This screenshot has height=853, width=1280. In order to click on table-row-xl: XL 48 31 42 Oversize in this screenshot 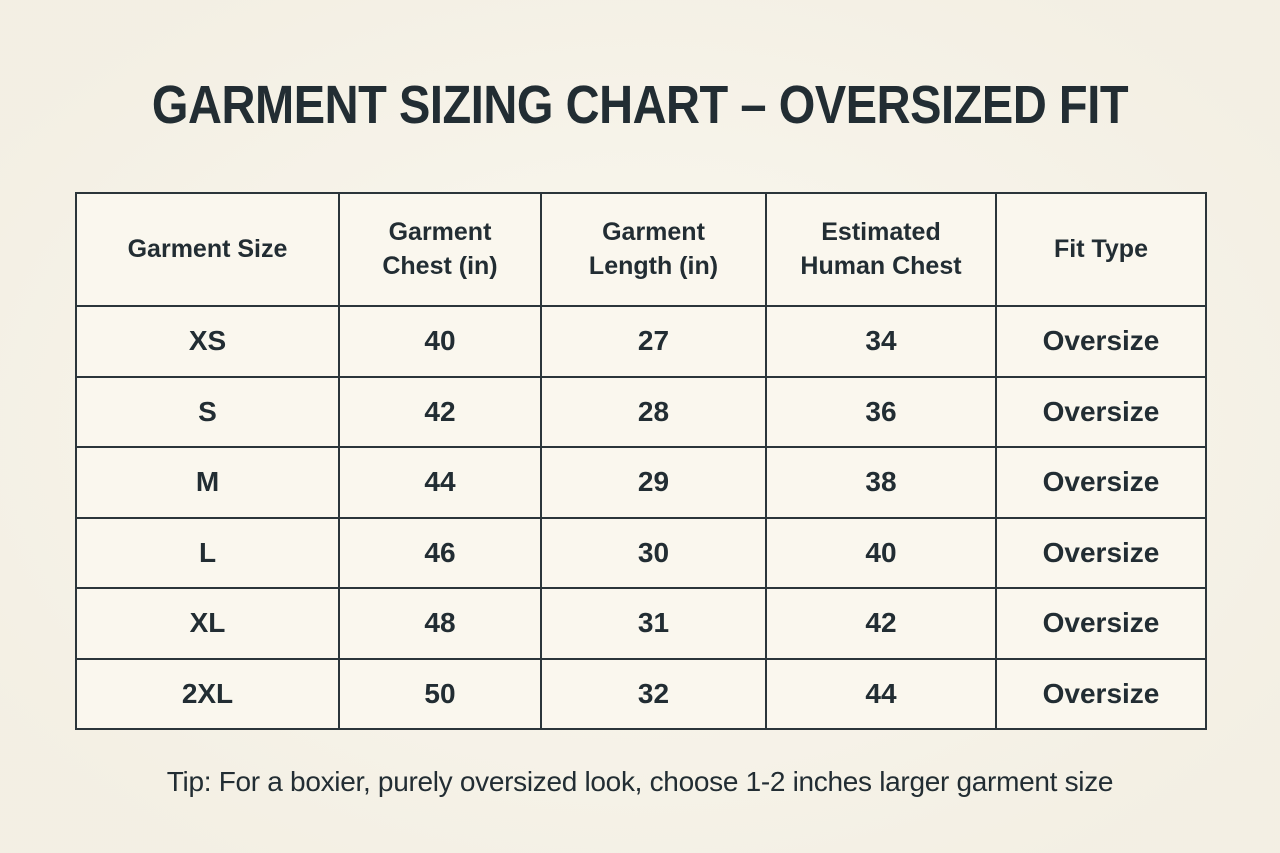, I will do `click(641, 623)`.